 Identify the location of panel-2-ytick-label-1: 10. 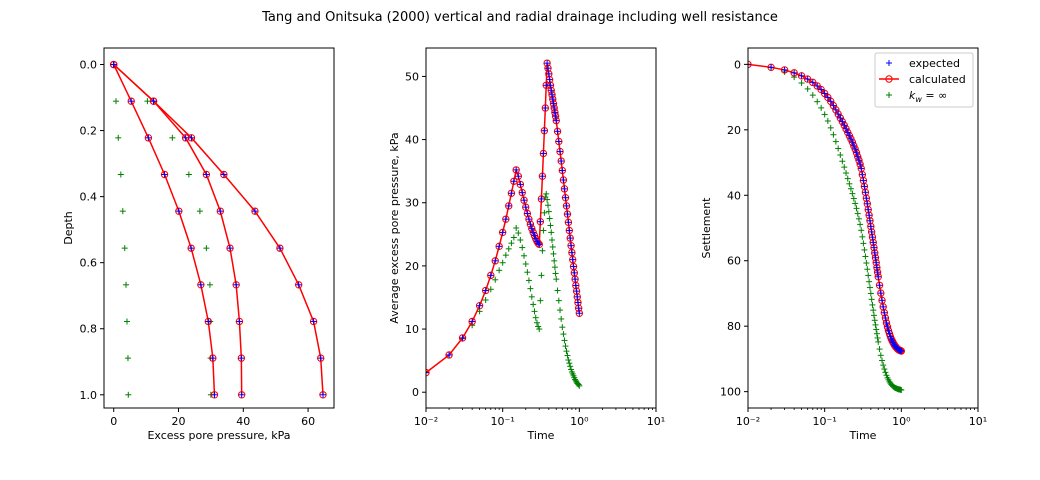
(412, 329).